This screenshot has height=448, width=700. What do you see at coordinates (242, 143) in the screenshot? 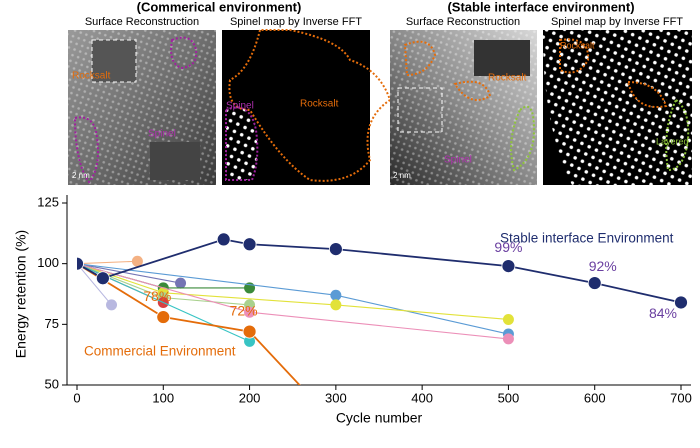
I see `spinel-region` at bounding box center [242, 143].